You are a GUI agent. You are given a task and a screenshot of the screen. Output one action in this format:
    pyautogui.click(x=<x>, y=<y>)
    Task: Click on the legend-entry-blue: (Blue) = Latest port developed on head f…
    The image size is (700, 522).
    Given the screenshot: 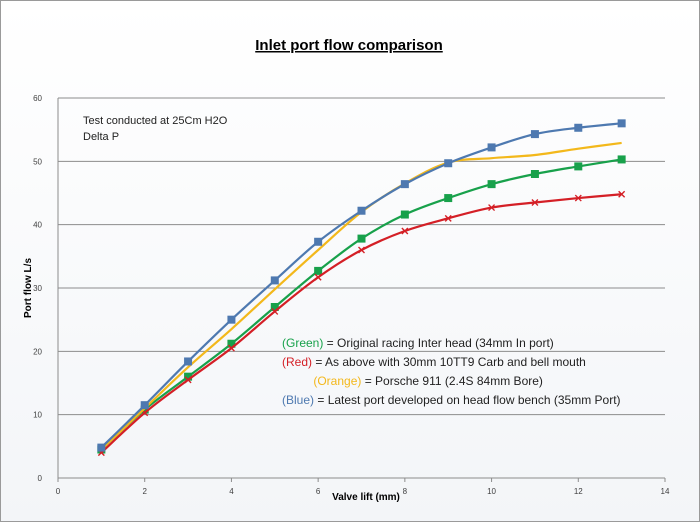 What is the action you would take?
    pyautogui.click(x=451, y=400)
    